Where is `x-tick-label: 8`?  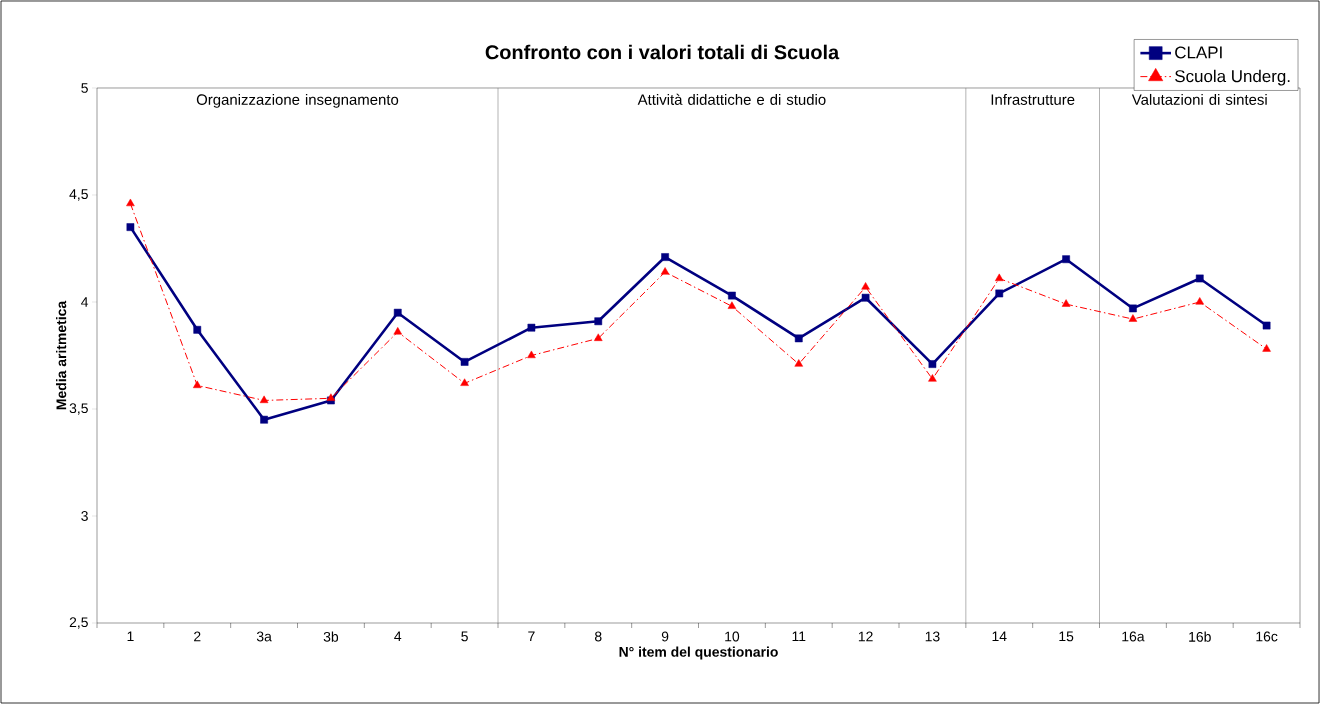
x-tick-label: 8 is located at coordinates (598, 636).